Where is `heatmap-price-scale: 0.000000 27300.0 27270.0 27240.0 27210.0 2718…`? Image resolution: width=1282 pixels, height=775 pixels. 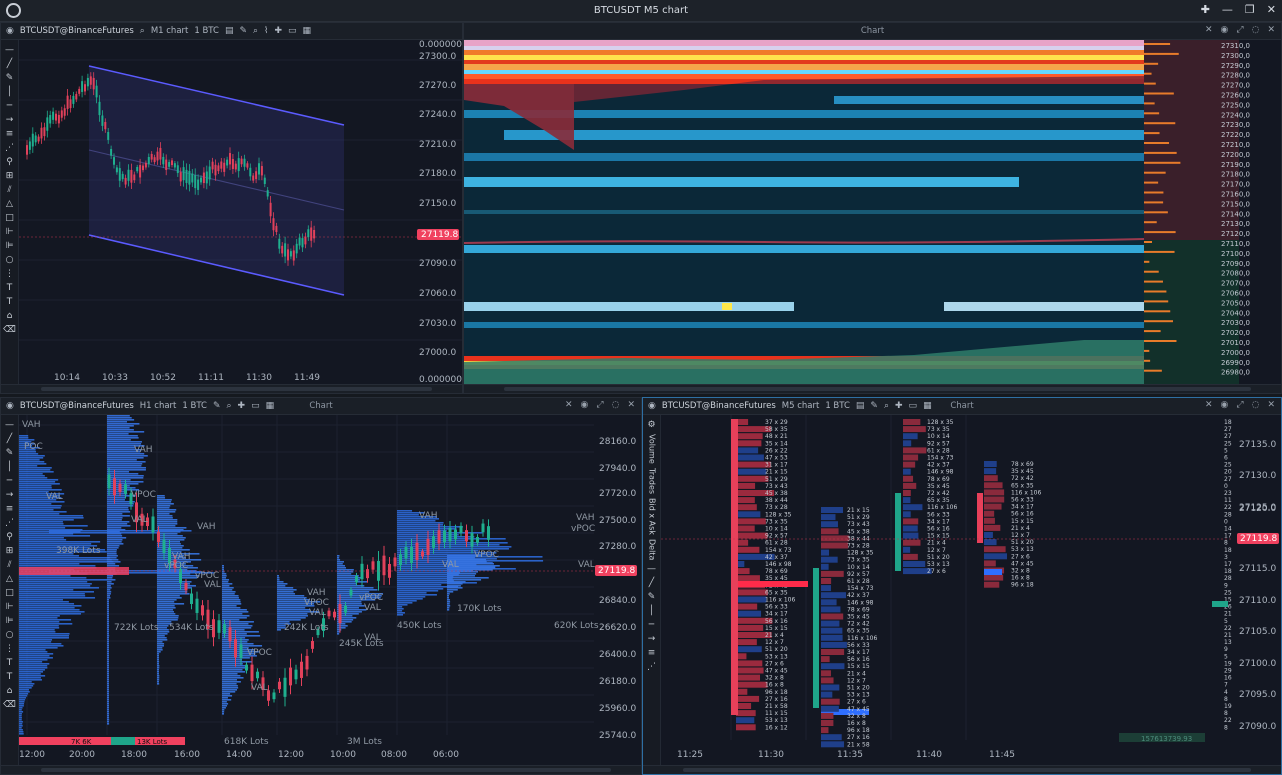
heatmap-price-scale: 0.000000 27300.0 27270.0 27240.0 27210.0 2718… is located at coordinates (439, 211).